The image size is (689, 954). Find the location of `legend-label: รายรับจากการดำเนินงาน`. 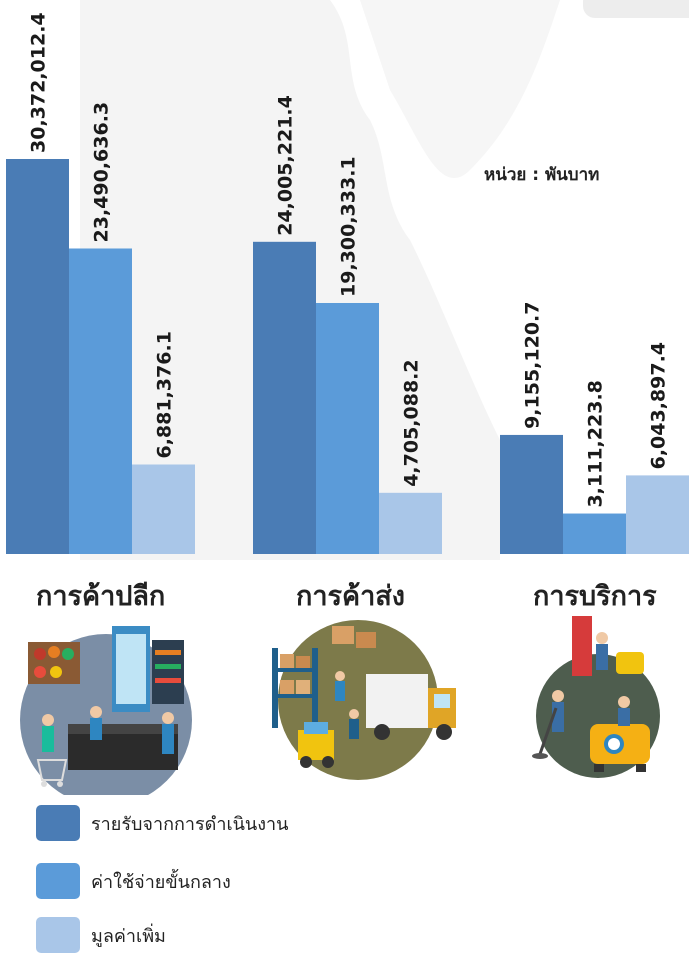

legend-label: รายรับจากการดำเนินงาน is located at coordinates (190, 824).